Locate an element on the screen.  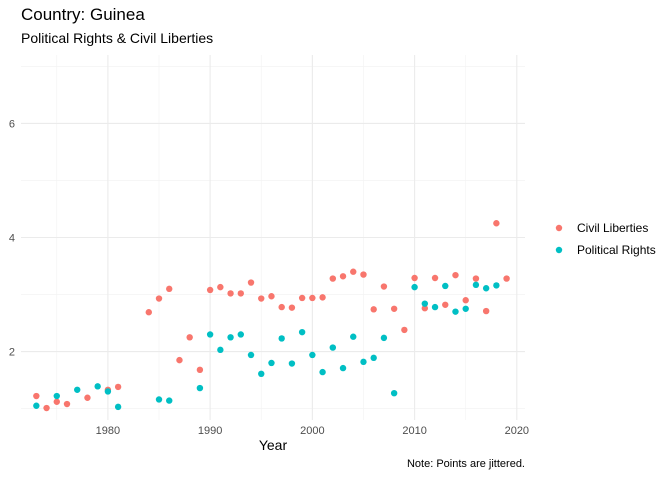
x-tick-label: 2010 is located at coordinates (414, 431).